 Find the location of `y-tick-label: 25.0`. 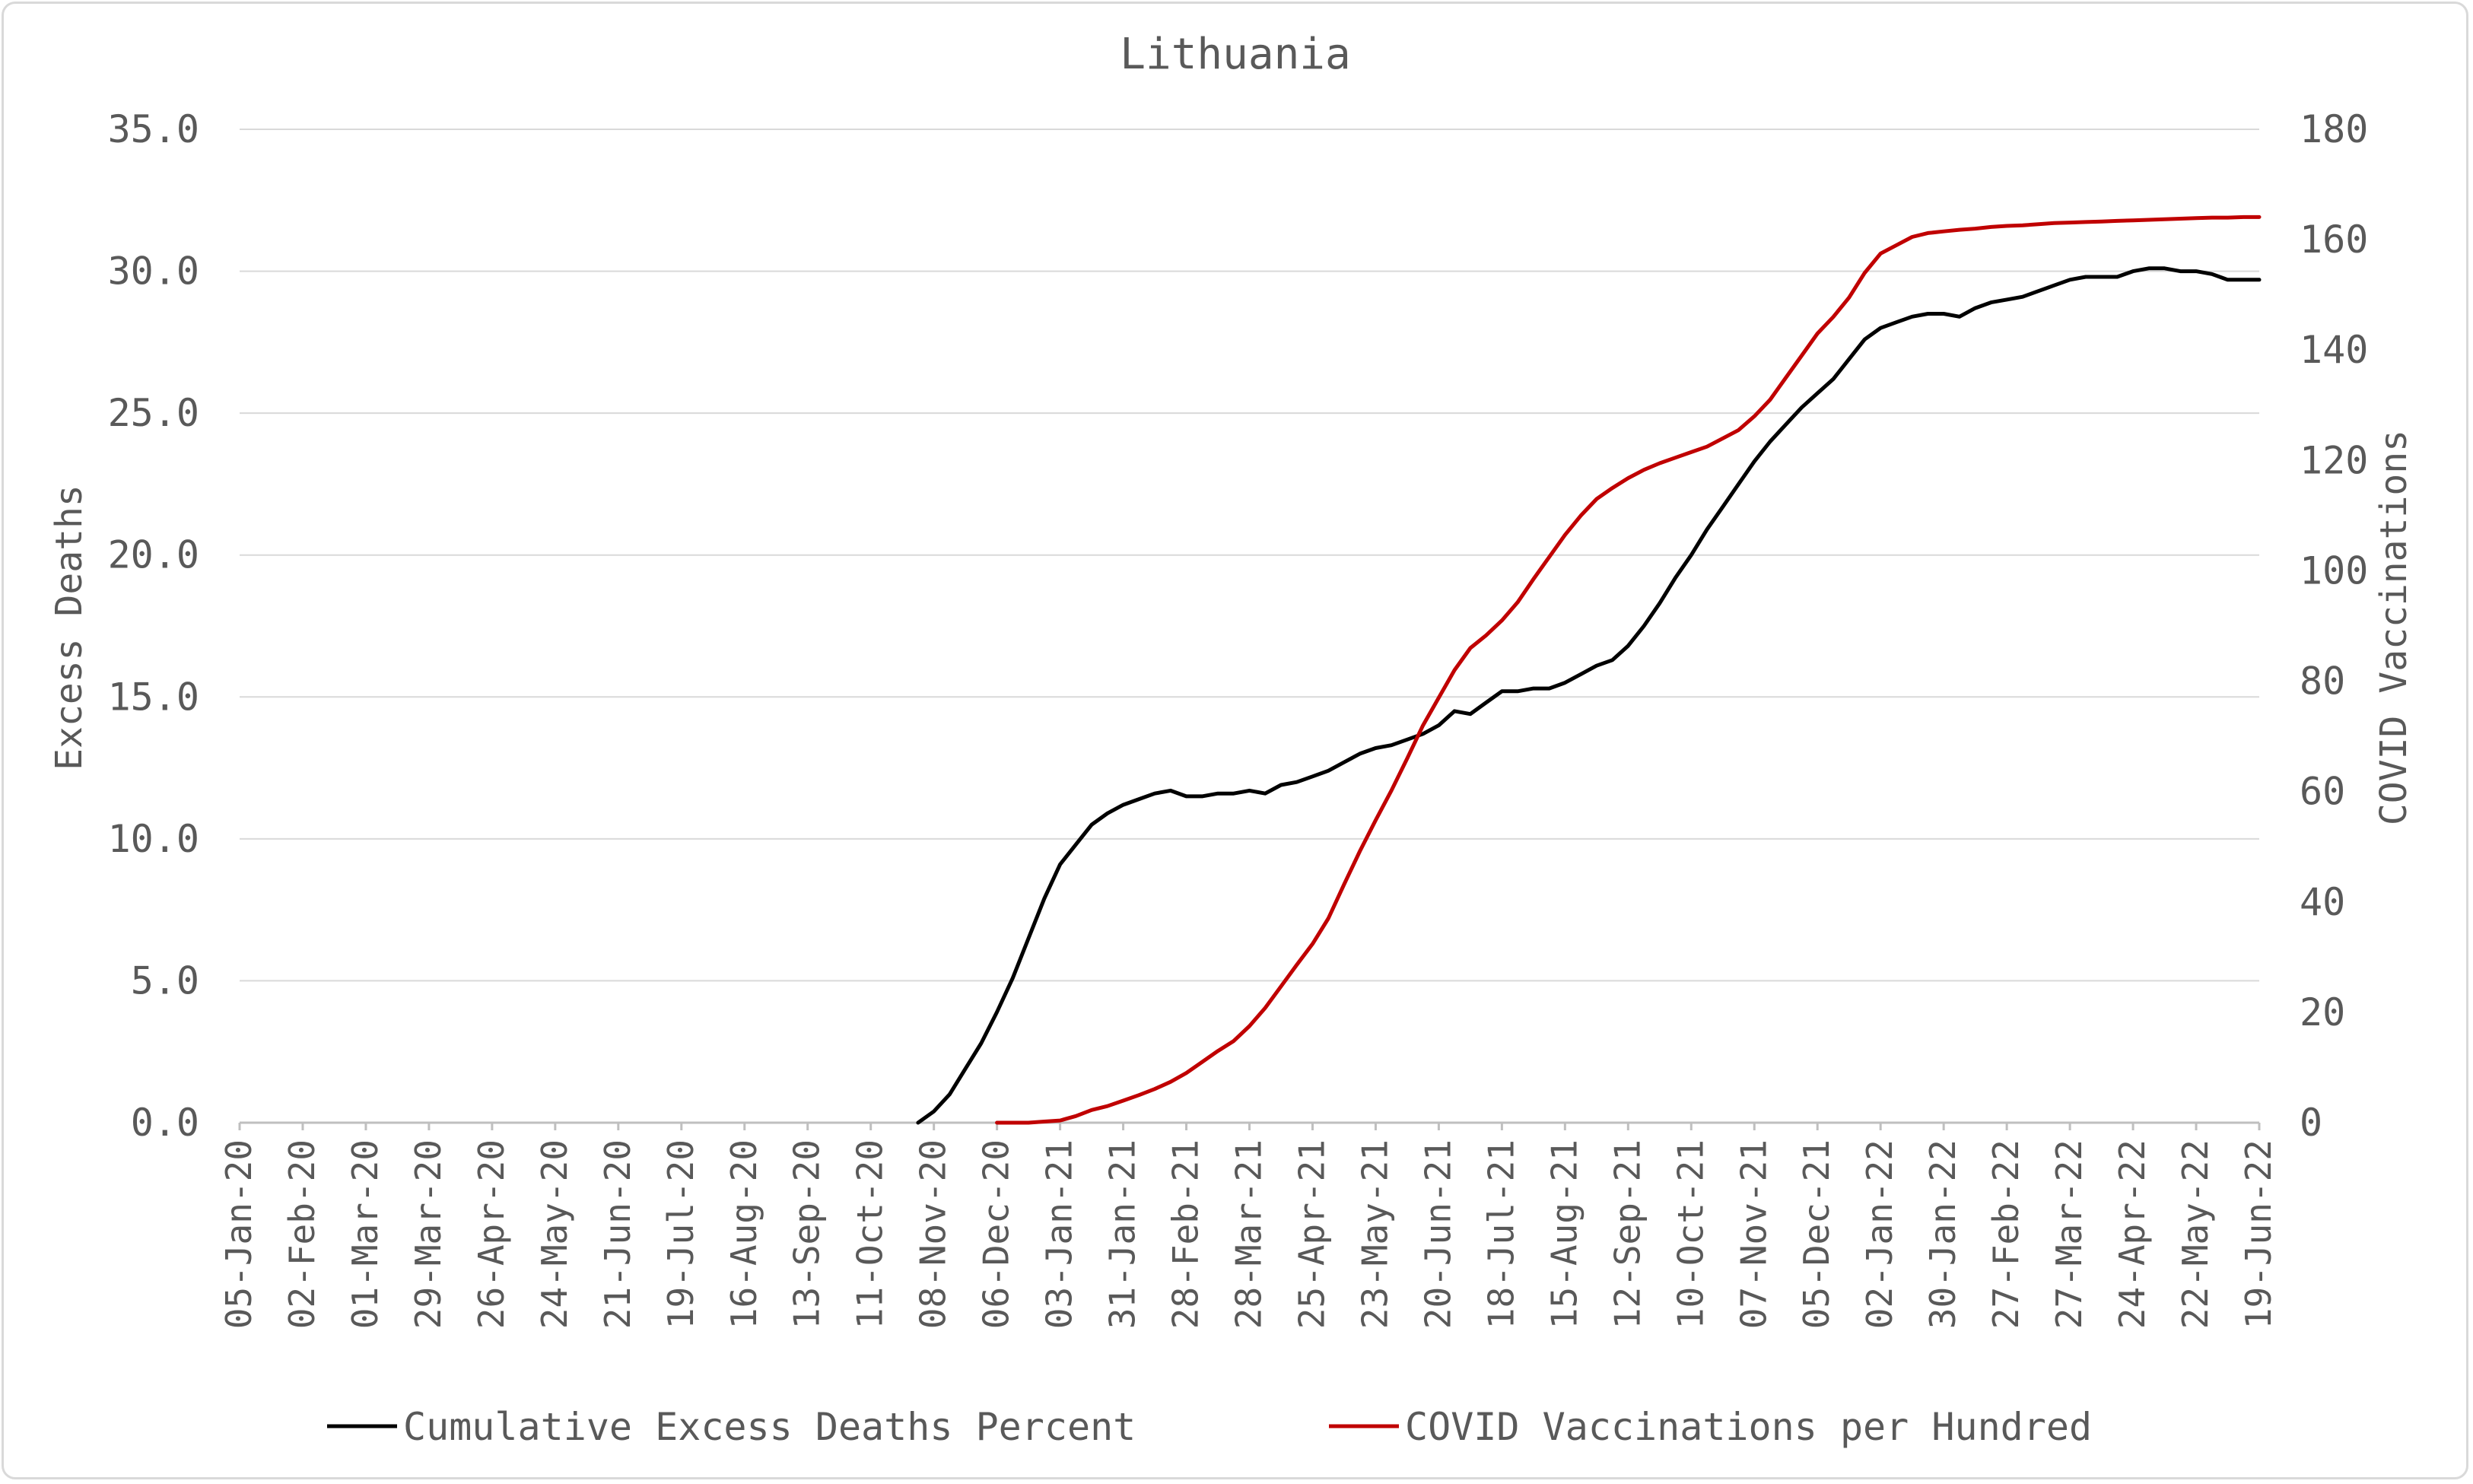

y-tick-label: 25.0 is located at coordinates (153, 413).